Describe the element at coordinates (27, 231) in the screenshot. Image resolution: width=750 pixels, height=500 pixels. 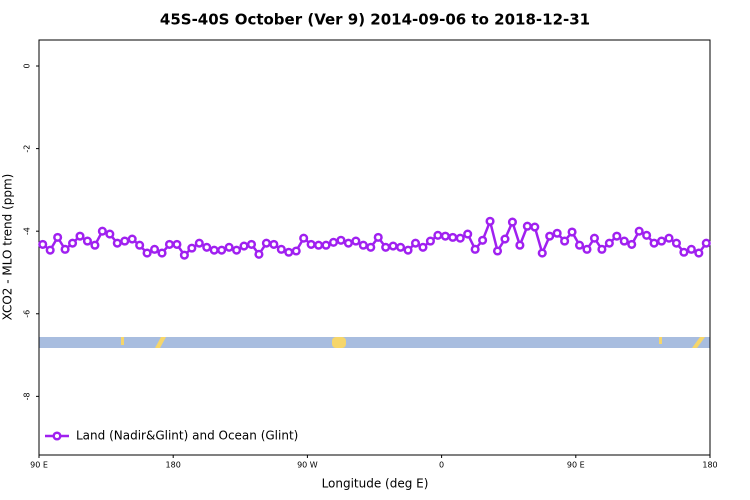
I see `y-tick-label: -4` at that location.